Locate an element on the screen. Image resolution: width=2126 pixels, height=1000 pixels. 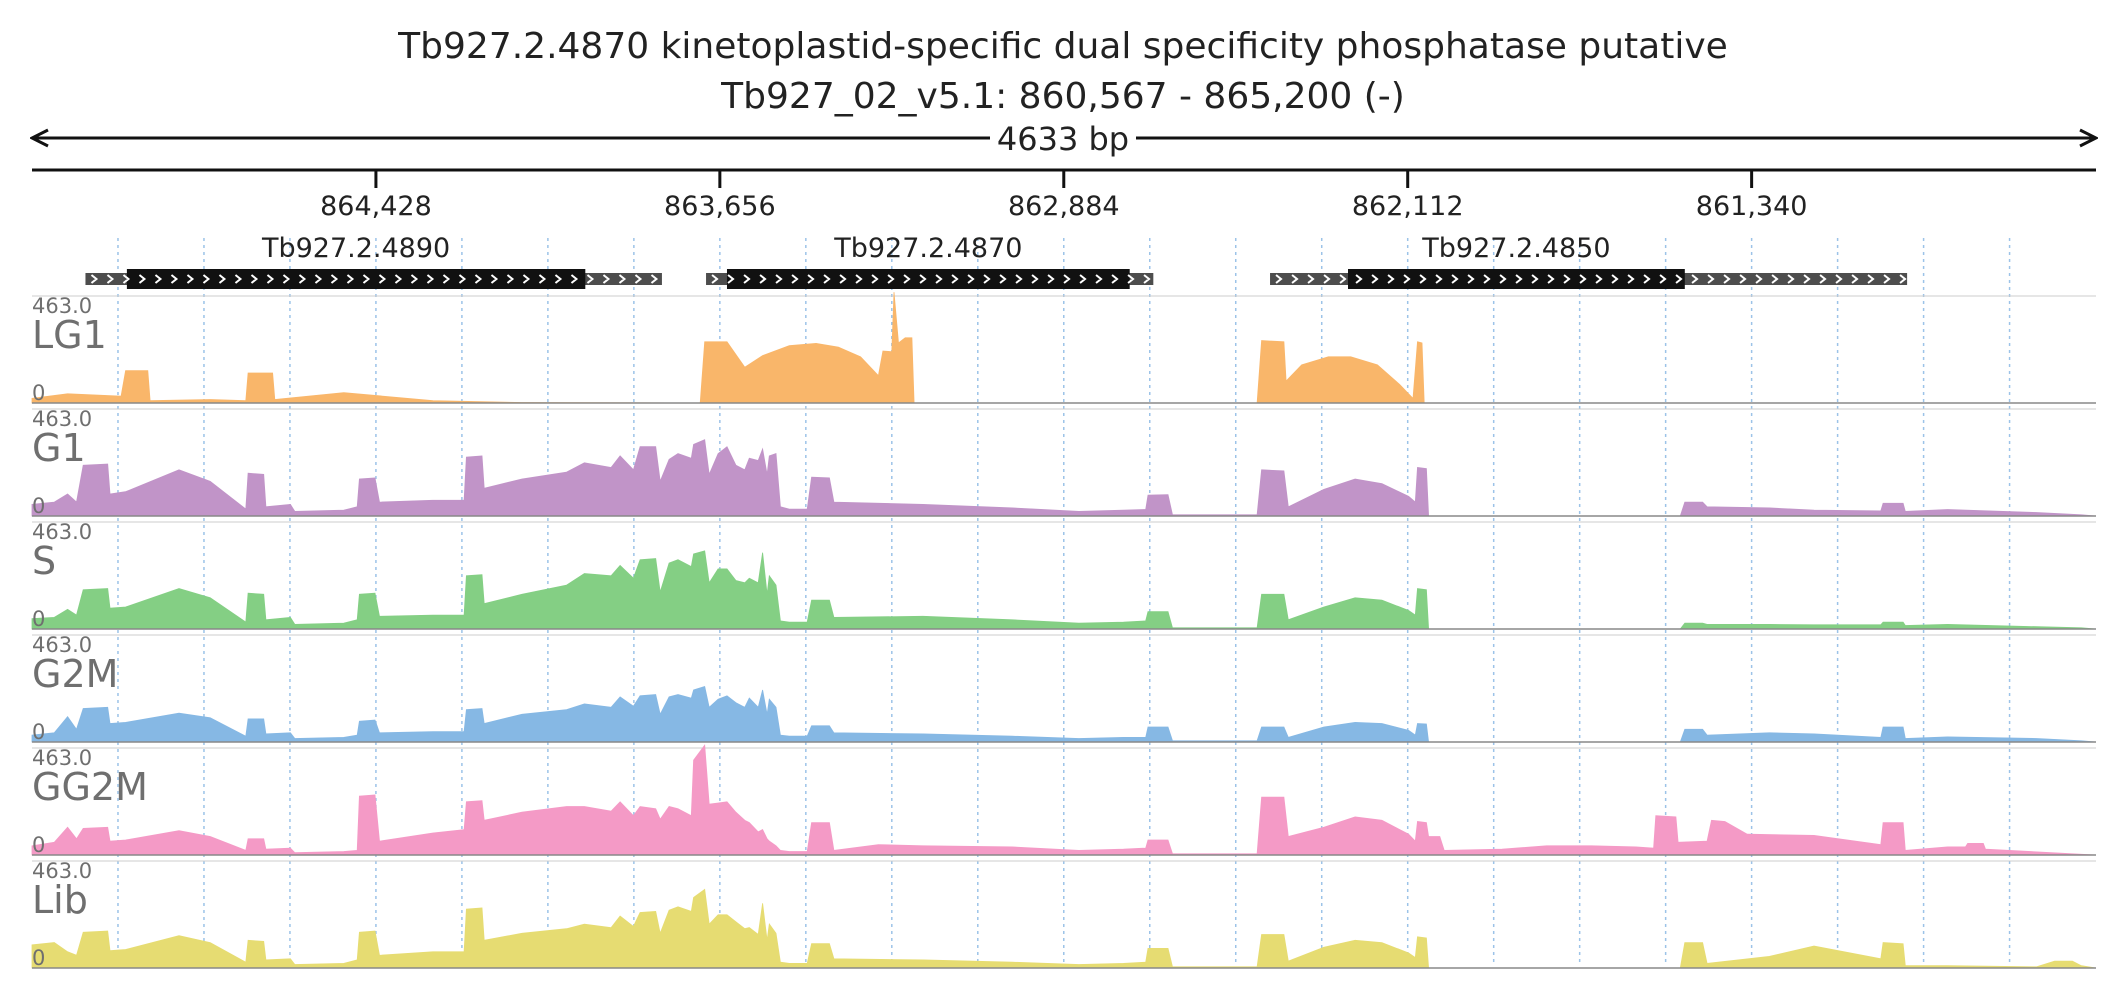
gene-label: Tb927.2.4890 is located at coordinates (355, 248).